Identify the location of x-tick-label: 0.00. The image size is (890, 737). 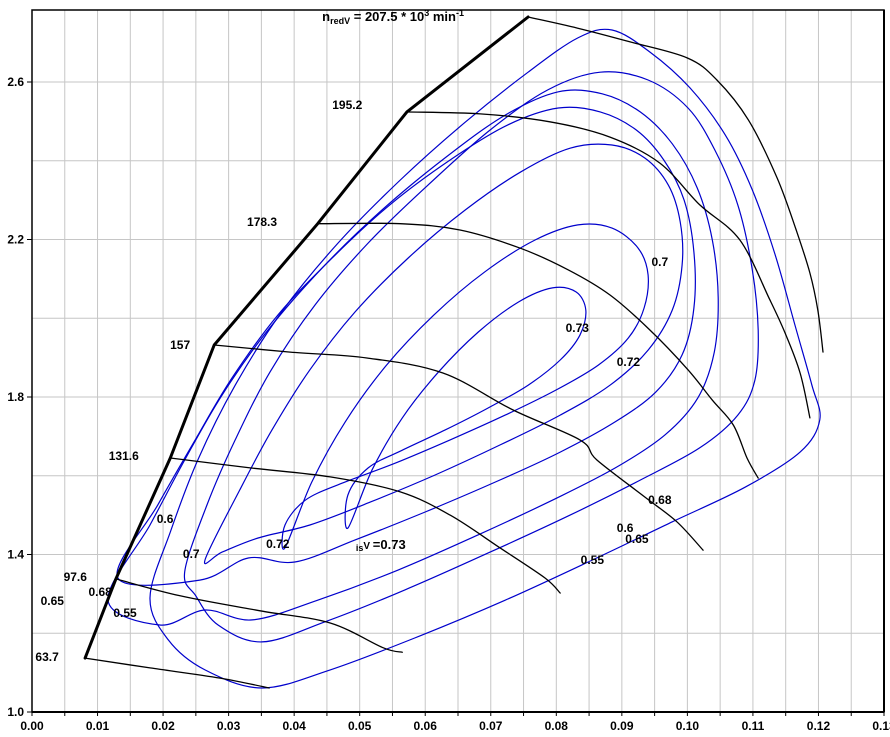
(32, 726).